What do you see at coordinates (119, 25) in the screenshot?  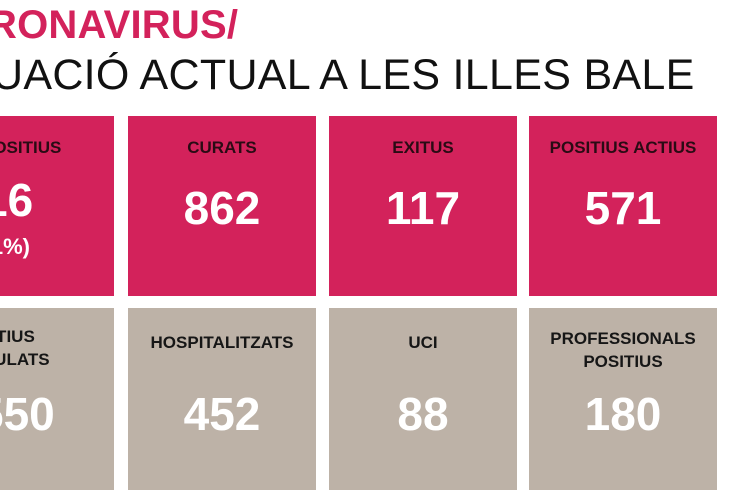 I see `title-coronavirus: RONAVIRUS/` at bounding box center [119, 25].